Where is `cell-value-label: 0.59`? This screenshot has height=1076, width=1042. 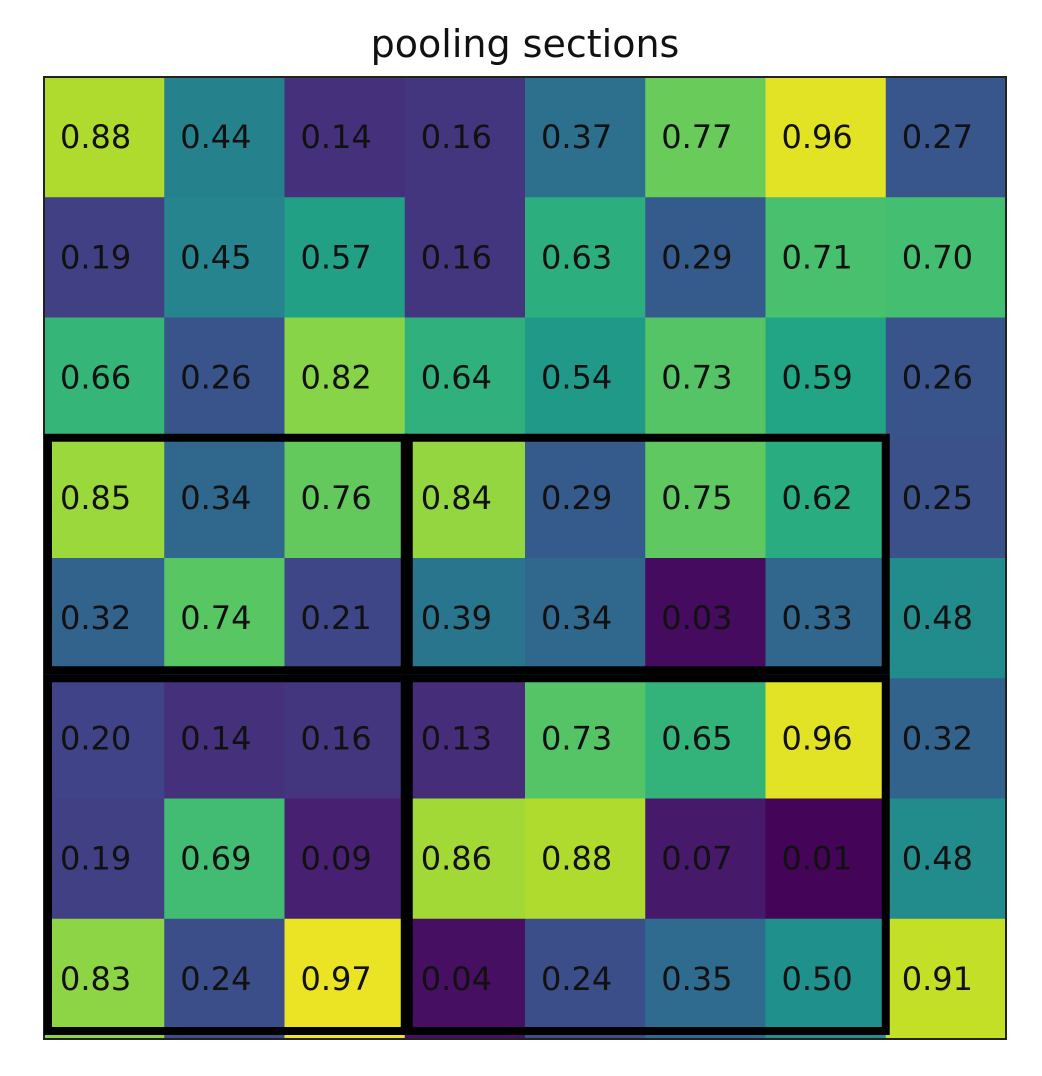 cell-value-label: 0.59 is located at coordinates (817, 378).